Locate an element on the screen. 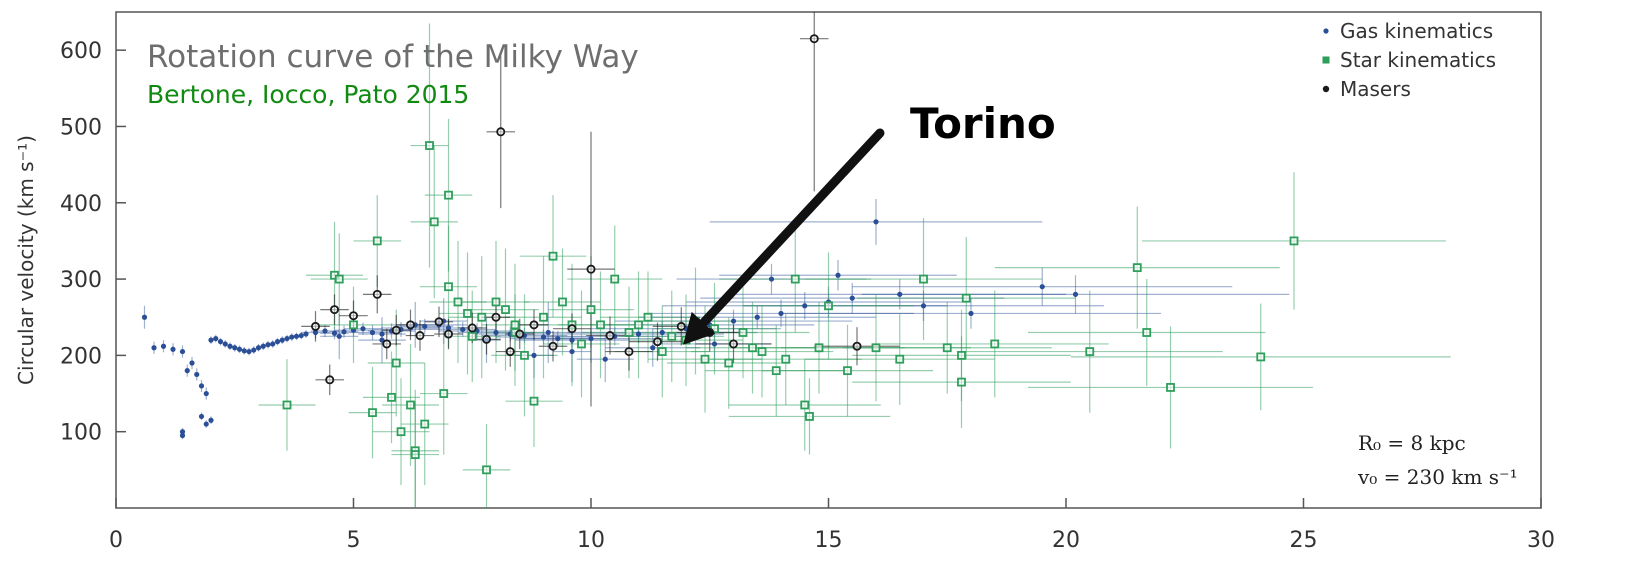  x-tick-label: 25 is located at coordinates (1304, 540).